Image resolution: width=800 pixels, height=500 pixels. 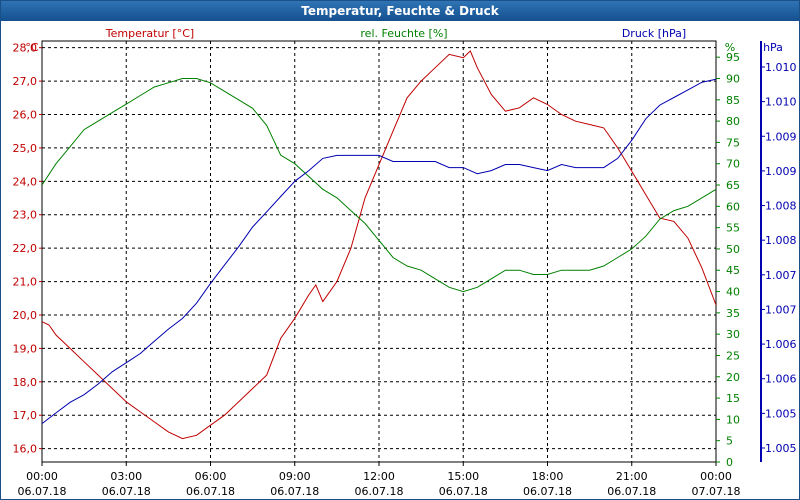 What do you see at coordinates (733, 185) in the screenshot?
I see `y-right-tick-label: 65` at bounding box center [733, 185].